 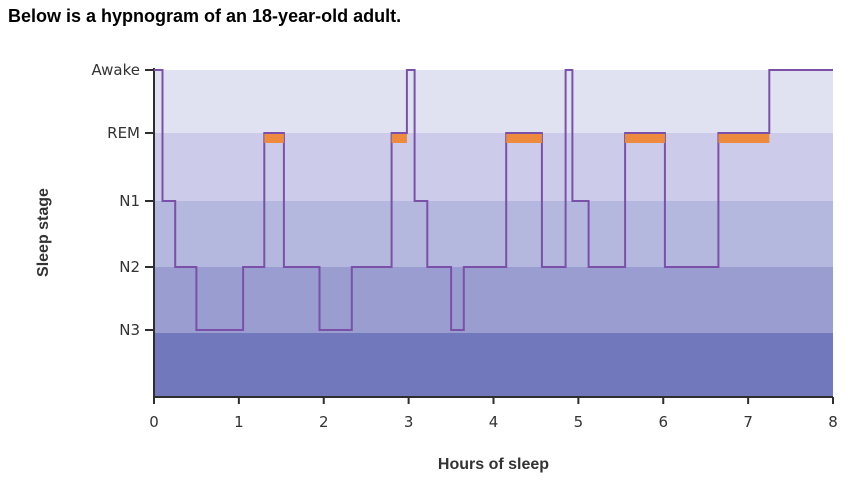 I want to click on y-tick-label-n1: N1, so click(x=129, y=201).